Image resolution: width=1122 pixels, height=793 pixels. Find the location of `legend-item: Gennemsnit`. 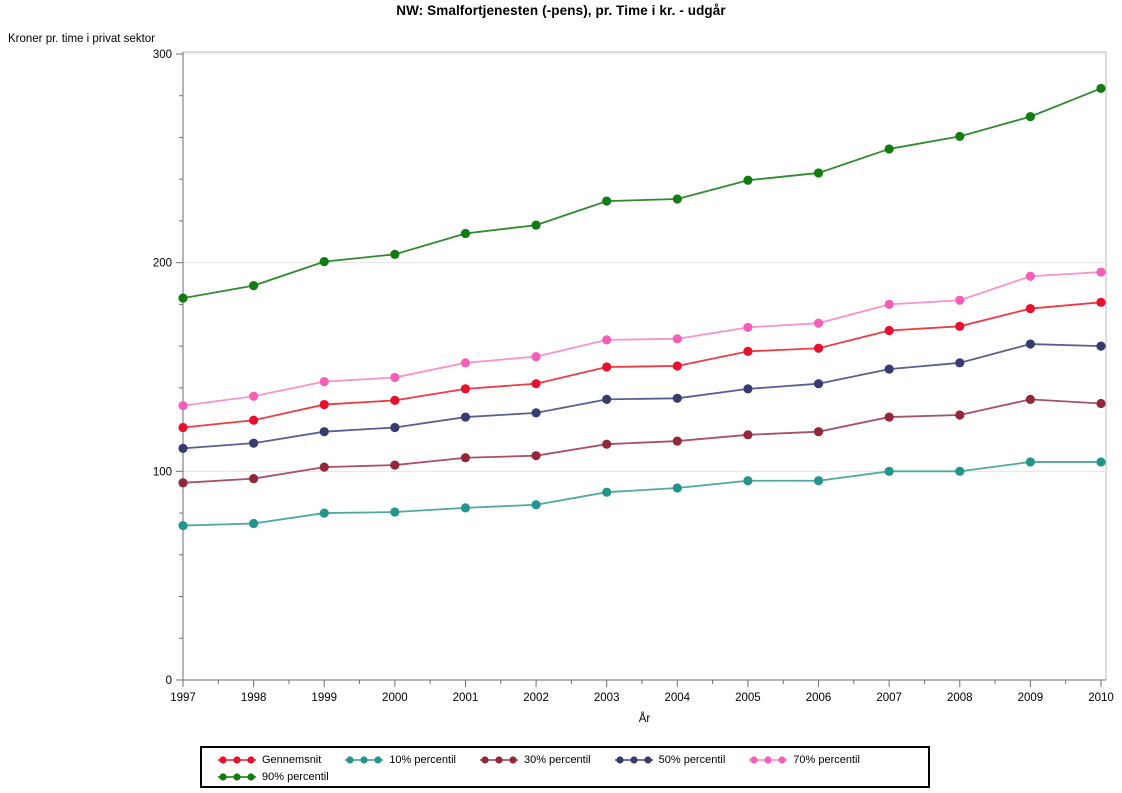

legend-item: Gennemsnit is located at coordinates (269, 760).